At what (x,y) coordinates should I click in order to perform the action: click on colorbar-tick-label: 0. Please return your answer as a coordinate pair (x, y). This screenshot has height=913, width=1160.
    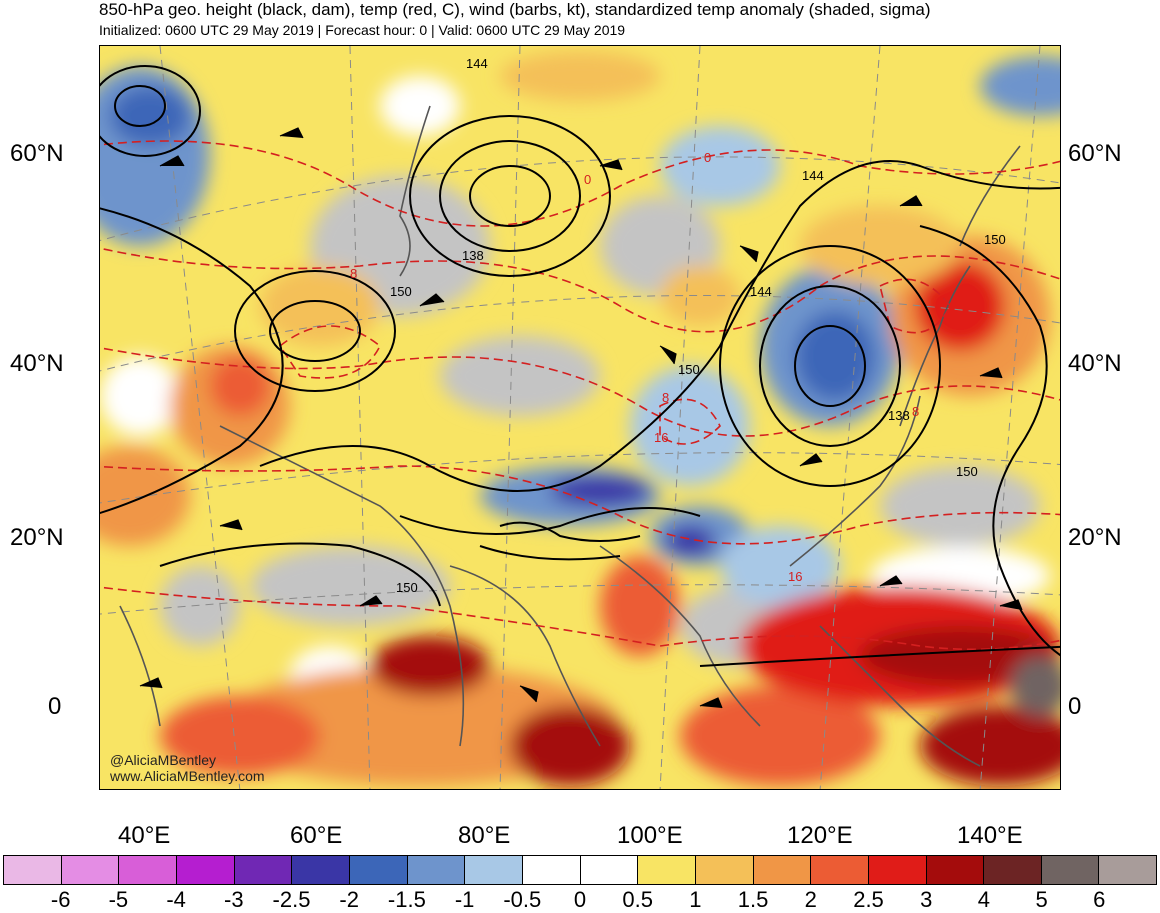
    Looking at the image, I should click on (580, 899).